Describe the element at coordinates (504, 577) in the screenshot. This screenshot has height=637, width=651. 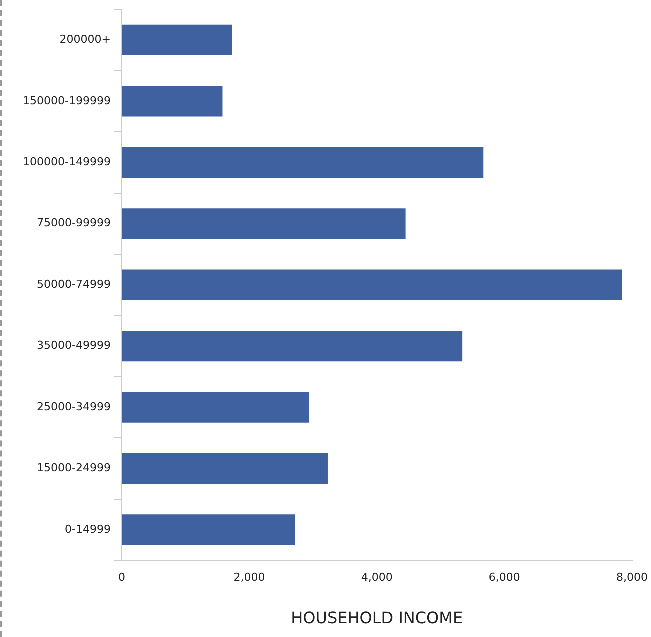
I see `x-tick-label: 6,000` at that location.